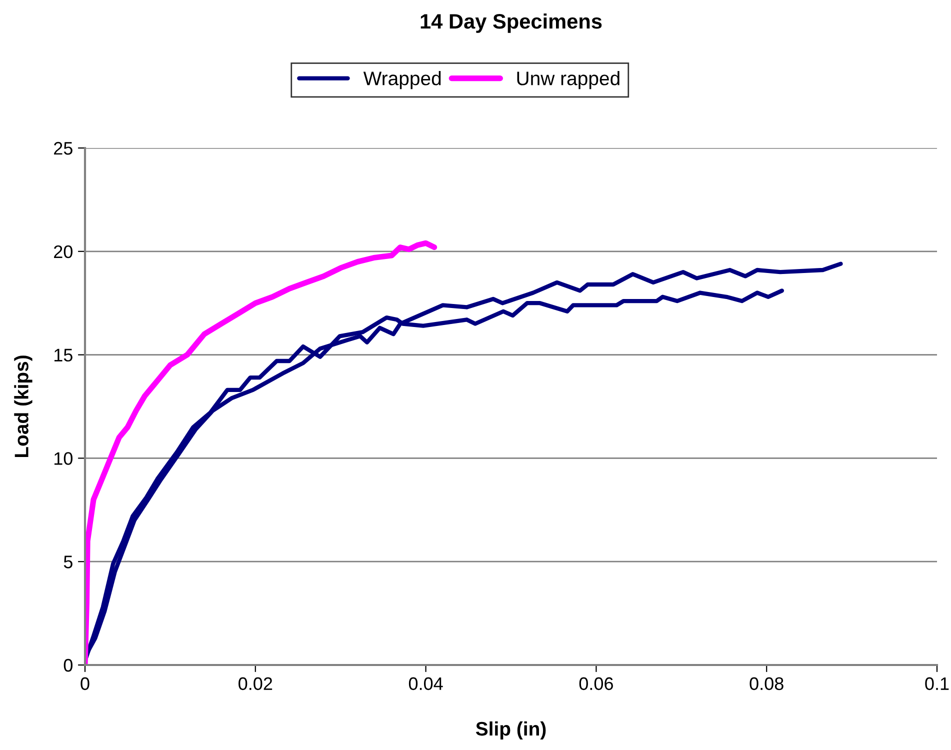 The image size is (951, 750). I want to click on x-tick-label: 0.08, so click(767, 683).